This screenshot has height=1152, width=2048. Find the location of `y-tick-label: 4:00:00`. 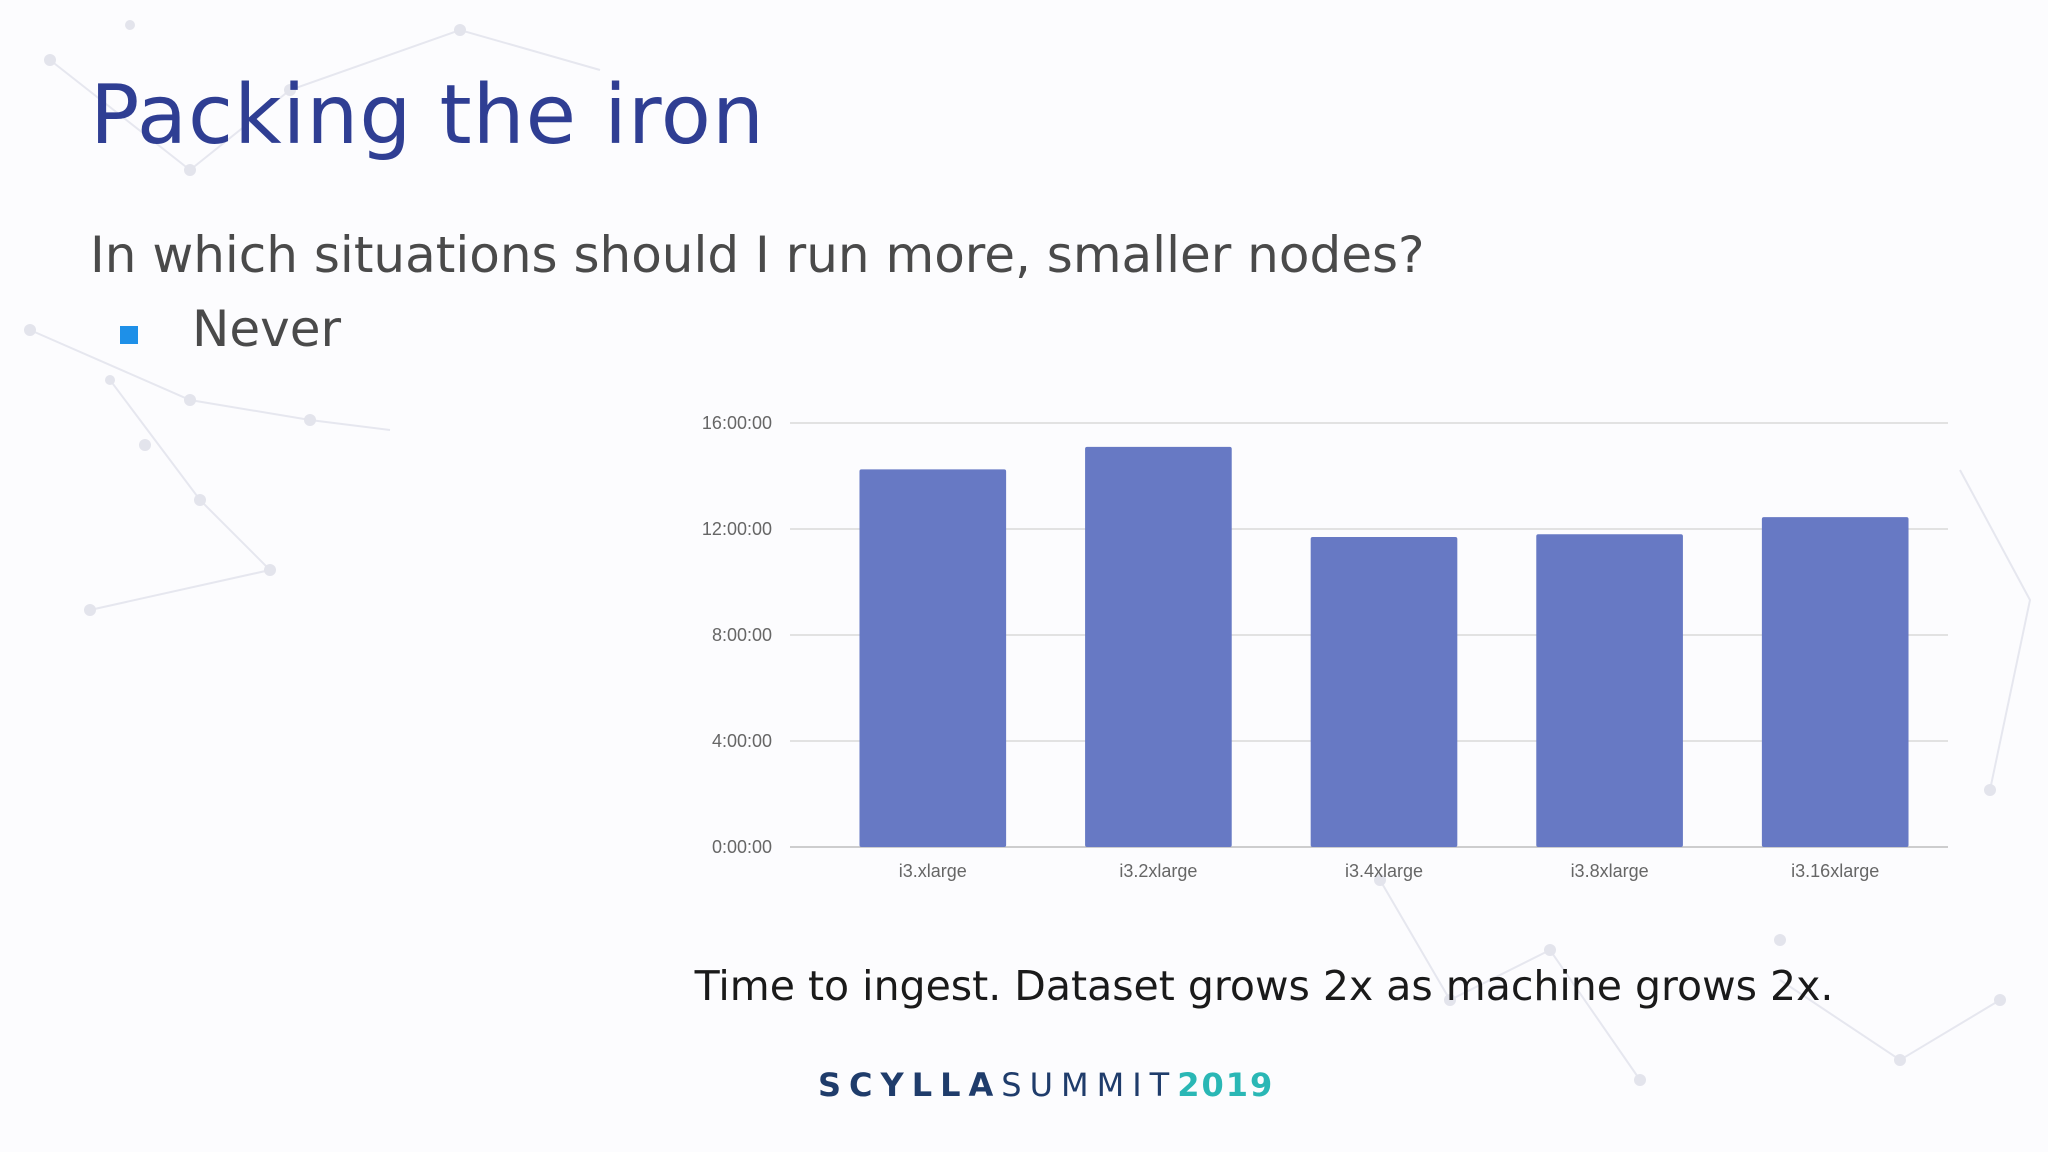

y-tick-label: 4:00:00 is located at coordinates (742, 741).